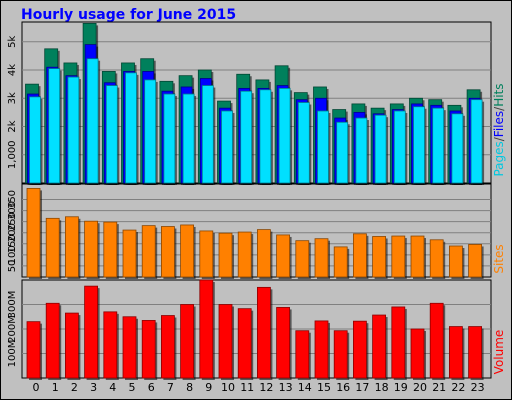  I want to click on side-label-part: Pages, so click(499, 158).